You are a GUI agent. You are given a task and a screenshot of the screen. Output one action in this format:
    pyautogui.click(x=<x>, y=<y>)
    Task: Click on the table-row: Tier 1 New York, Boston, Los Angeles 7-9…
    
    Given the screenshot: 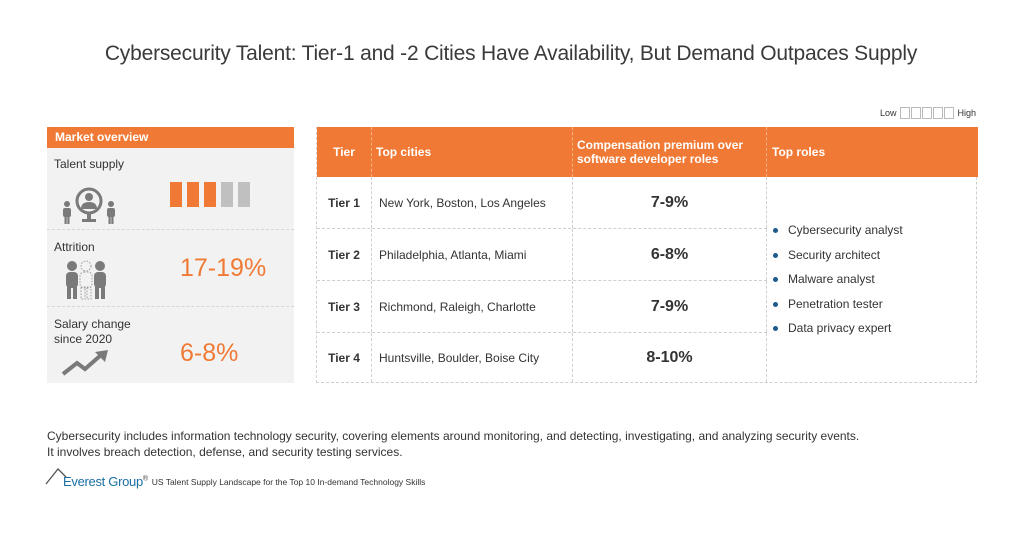 What is the action you would take?
    pyautogui.click(x=542, y=203)
    